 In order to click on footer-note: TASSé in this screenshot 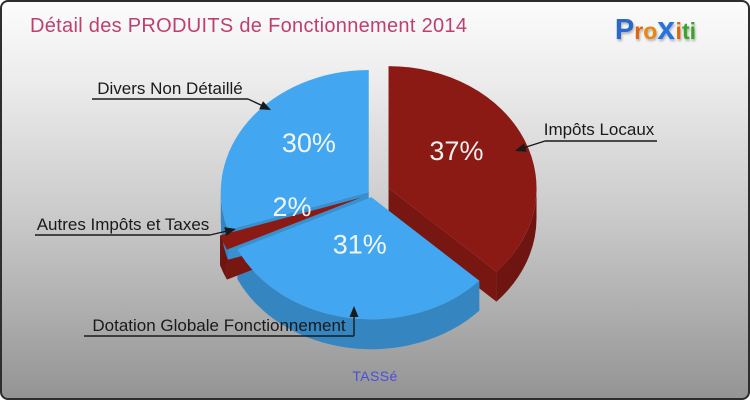, I will do `click(375, 376)`.